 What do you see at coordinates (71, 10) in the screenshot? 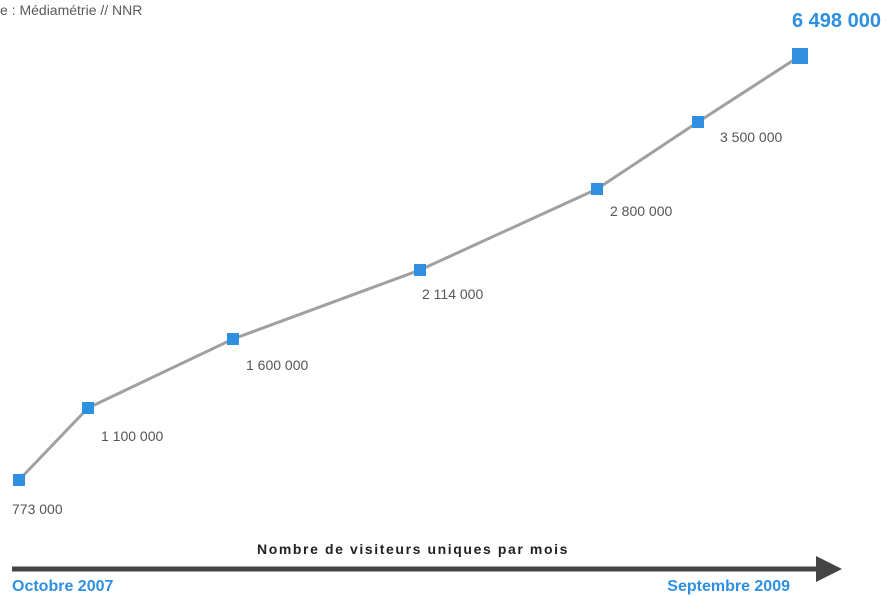
I see `source-note: e : Médiamétrie // NNR` at bounding box center [71, 10].